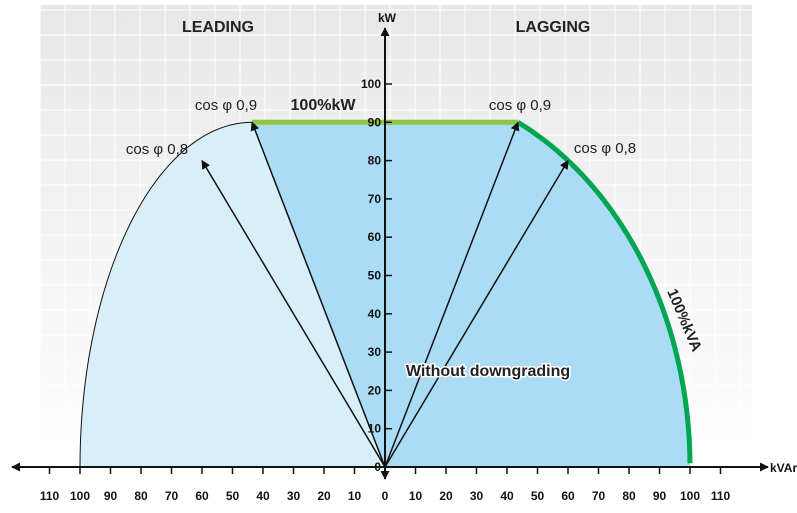 Image resolution: width=797 pixels, height=513 pixels. Describe the element at coordinates (377, 467) in the screenshot. I see `y-tick-label: 0` at that location.